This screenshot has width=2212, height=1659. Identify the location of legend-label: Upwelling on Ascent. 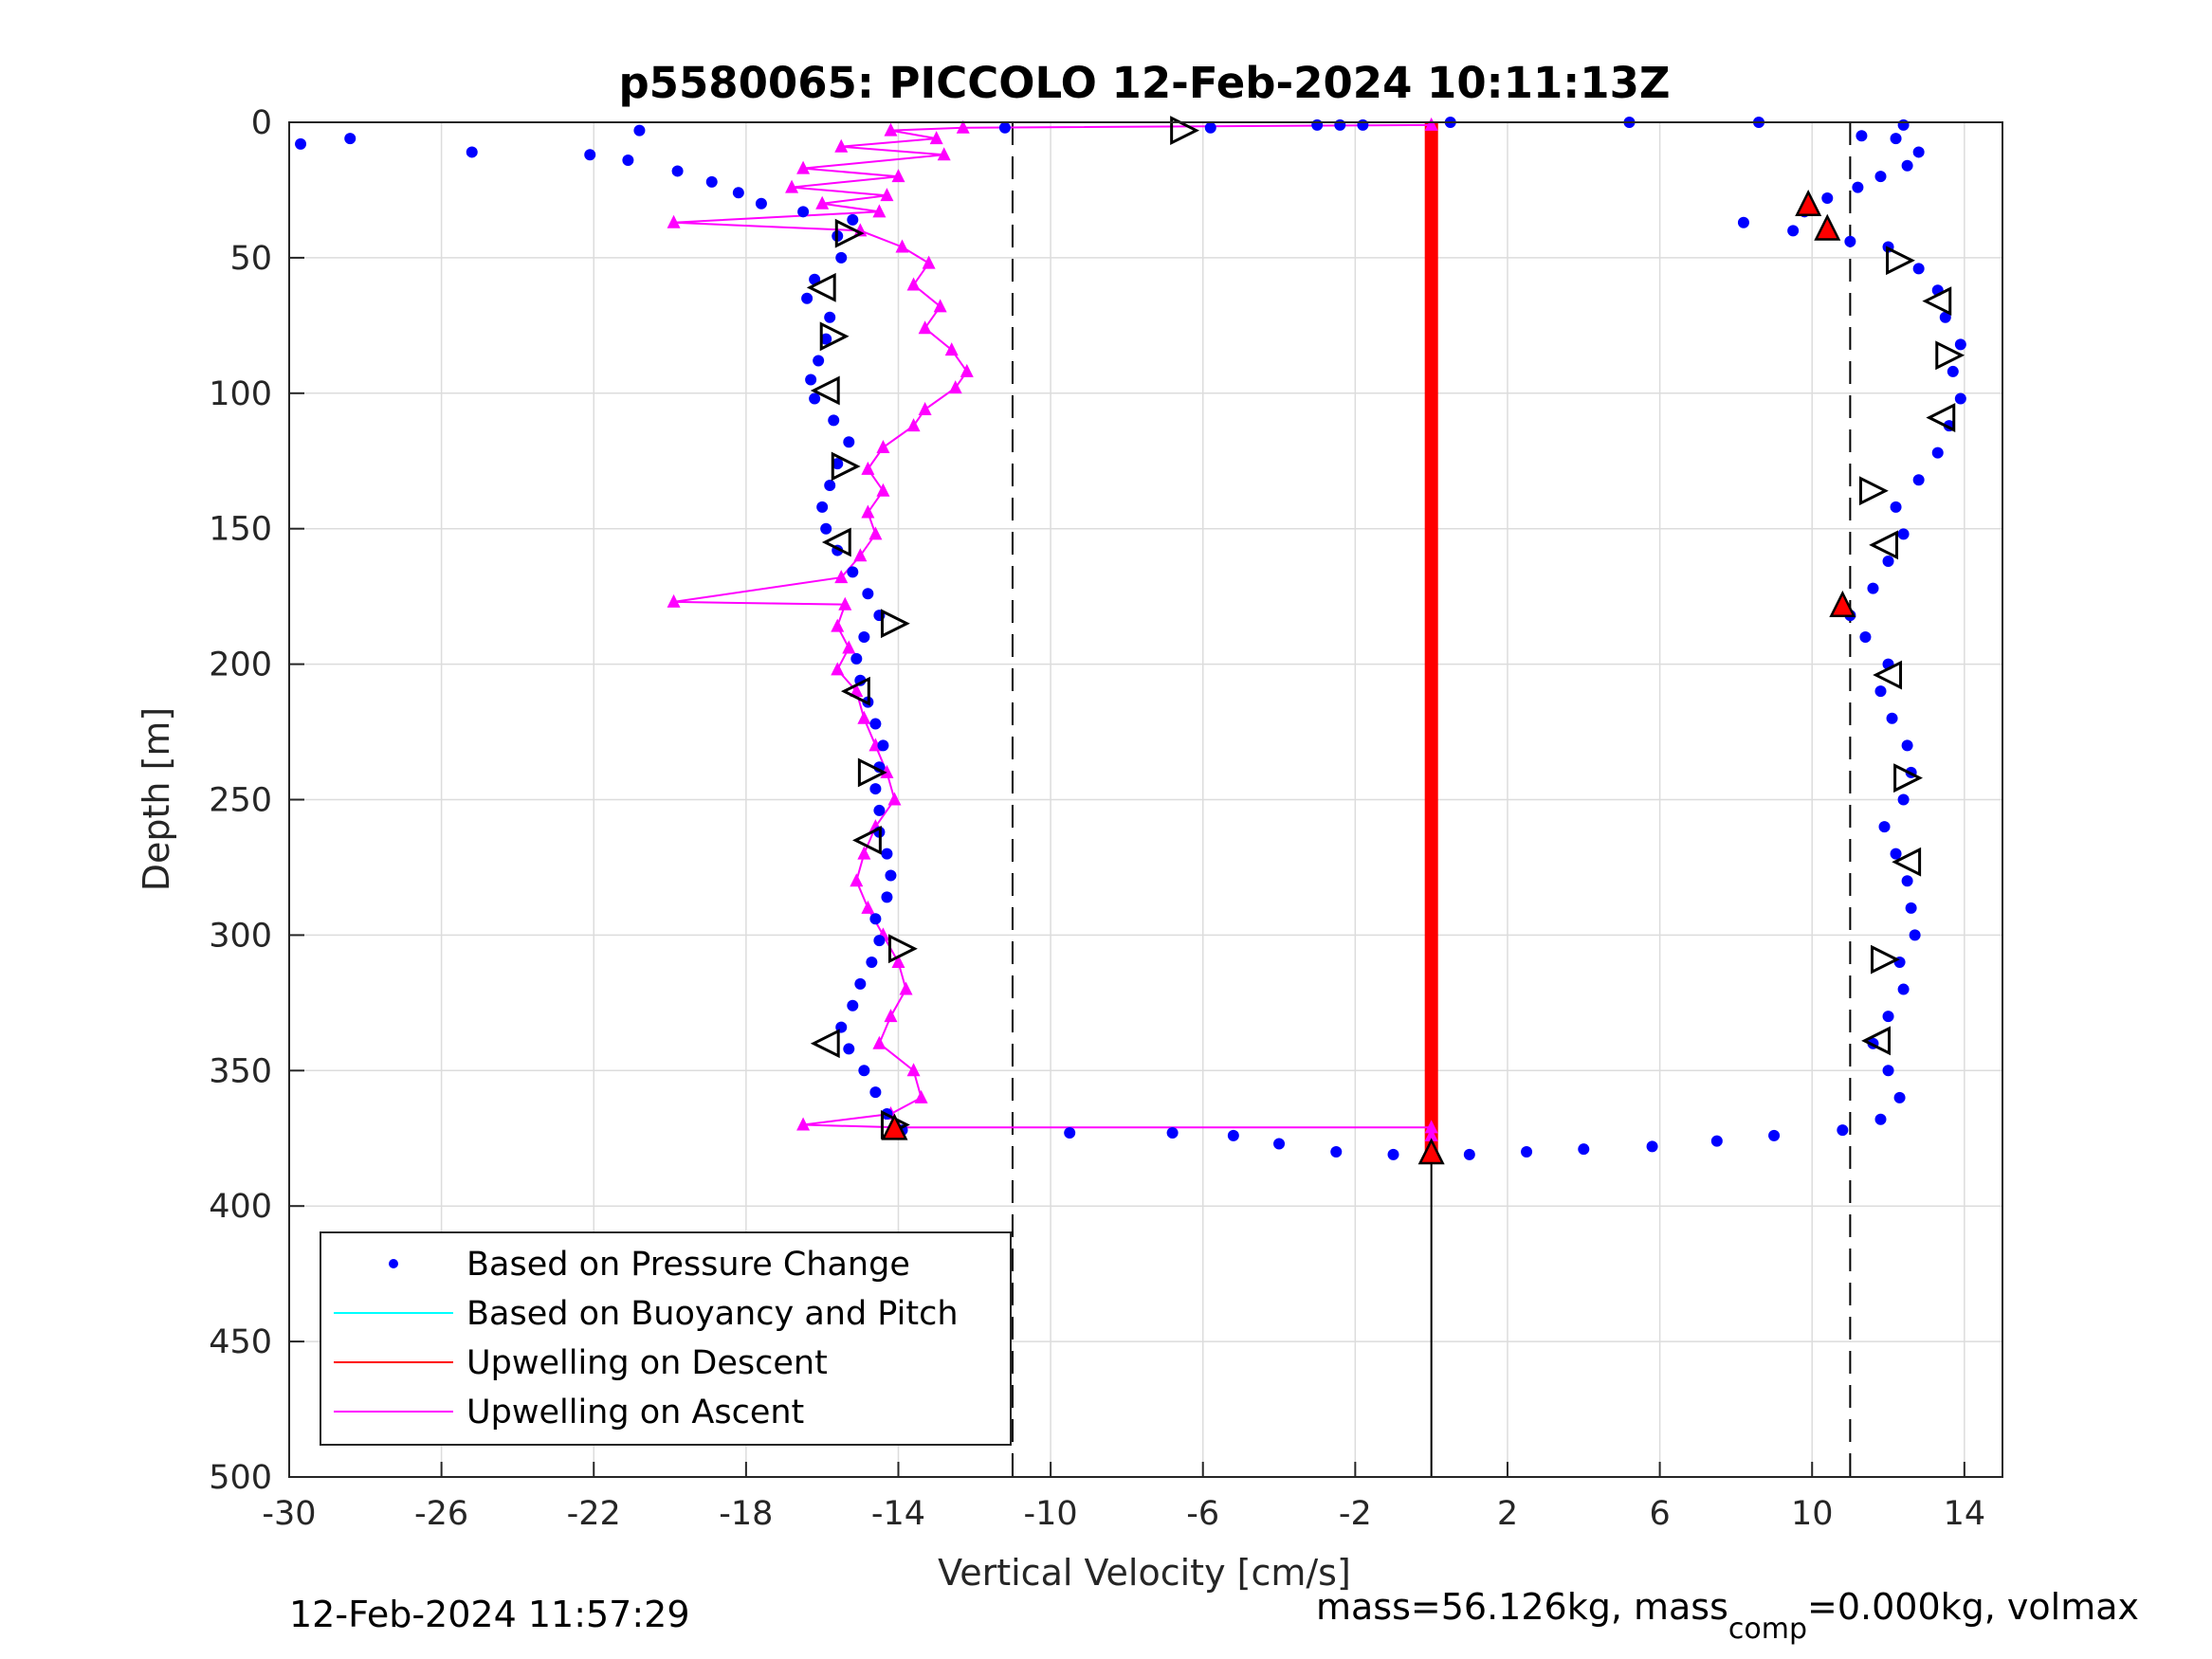
(635, 1412).